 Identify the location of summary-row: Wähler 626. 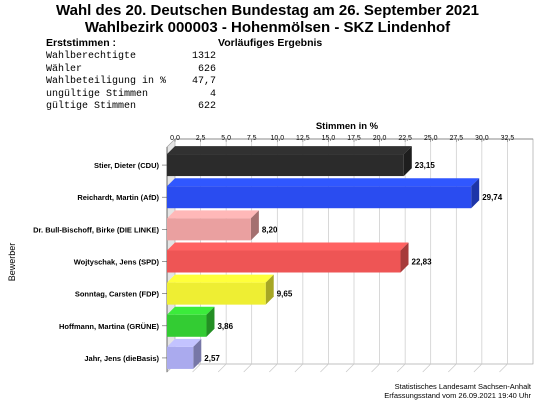
(131, 70).